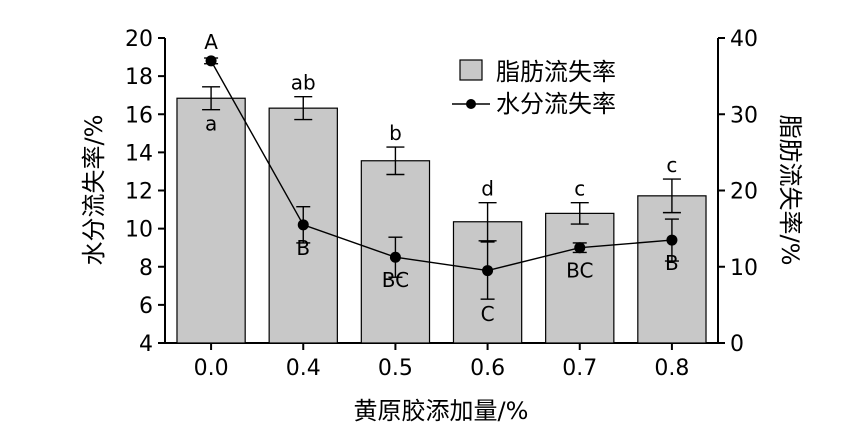  What do you see at coordinates (211, 368) in the screenshot?
I see `x-tick-label: 0.0` at bounding box center [211, 368].